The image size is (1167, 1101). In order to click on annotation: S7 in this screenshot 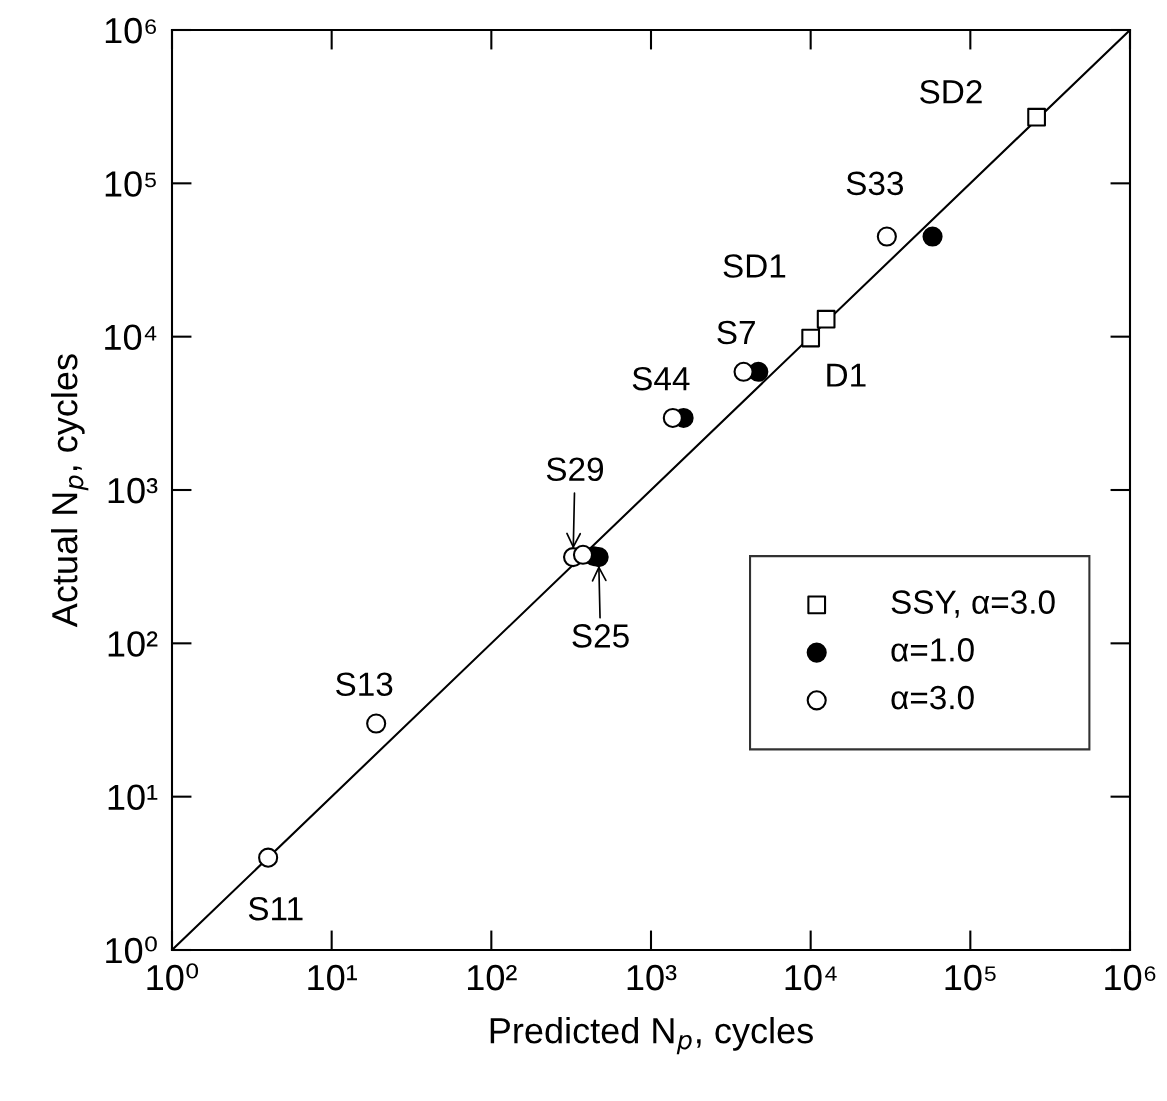, I will do `click(736, 332)`.